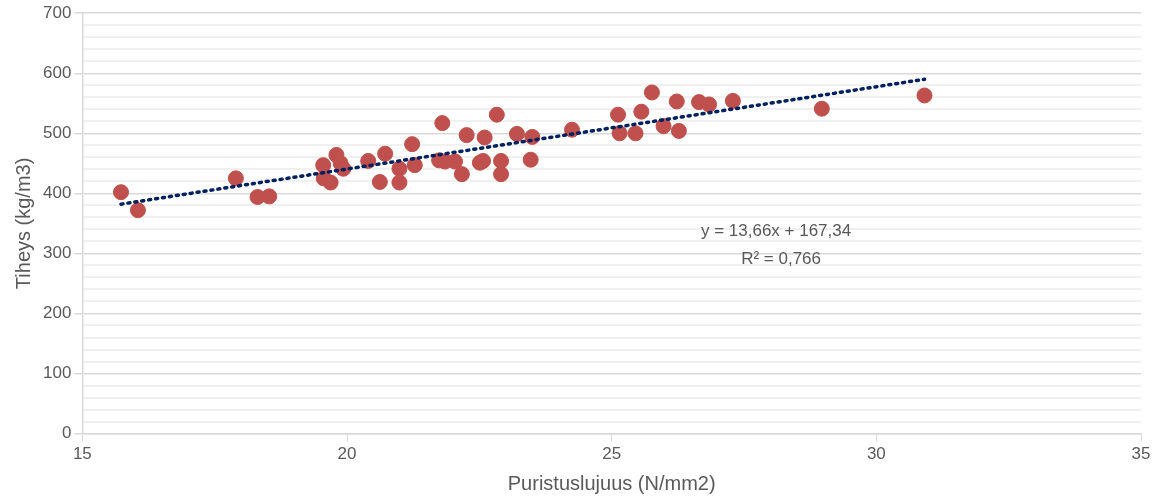 Image resolution: width=1159 pixels, height=504 pixels. What do you see at coordinates (22, 223) in the screenshot?
I see `y-axis-title: Tiheys (kg/m3)` at bounding box center [22, 223].